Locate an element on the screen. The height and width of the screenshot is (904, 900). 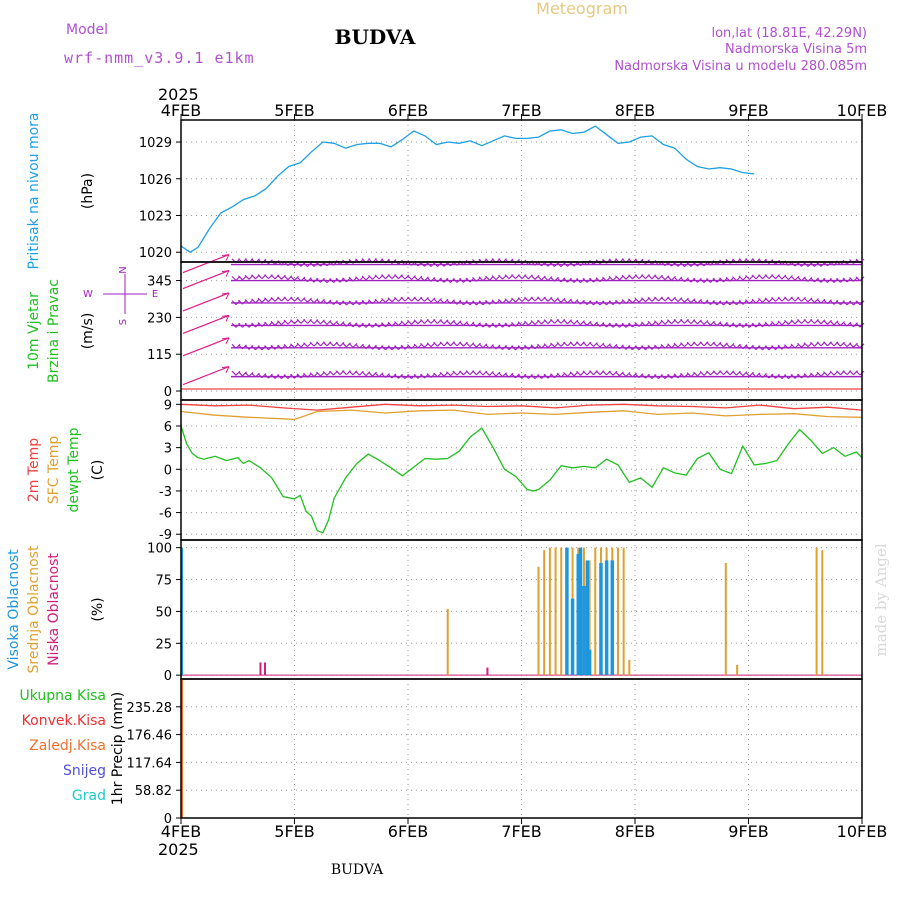
model-name: wrf-nmm_v3.9.1 e1km is located at coordinates (159, 58).